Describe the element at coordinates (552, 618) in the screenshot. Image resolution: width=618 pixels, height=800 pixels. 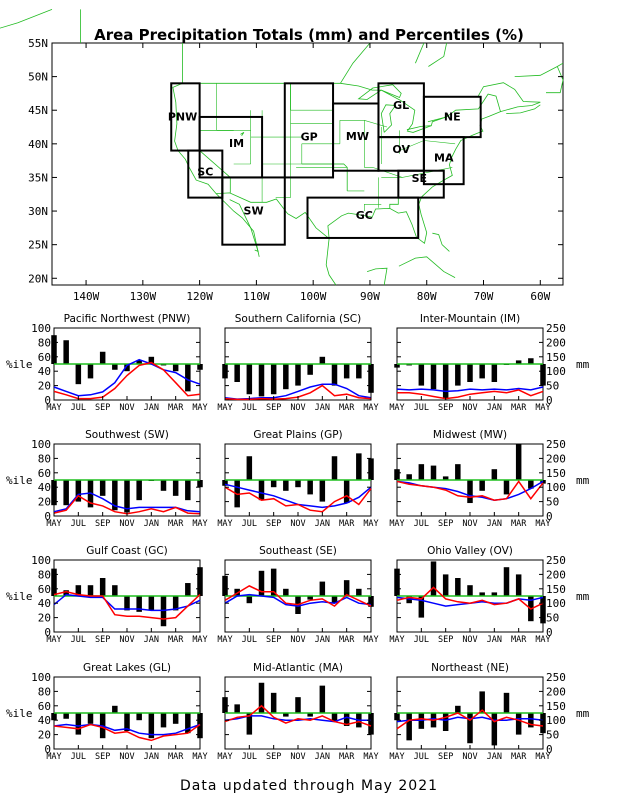
I see `mm-tick-label: 50` at that location.